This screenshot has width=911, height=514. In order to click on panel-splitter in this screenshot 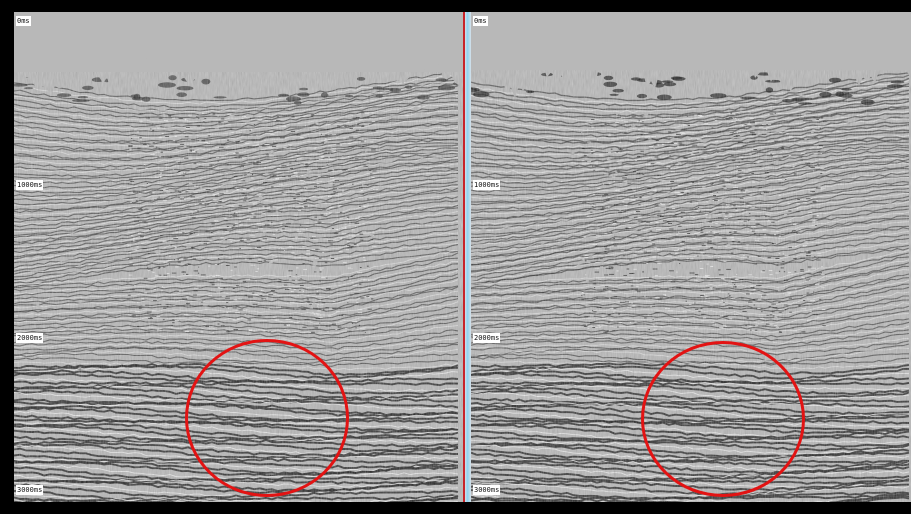, I will do `click(468, 257)`.